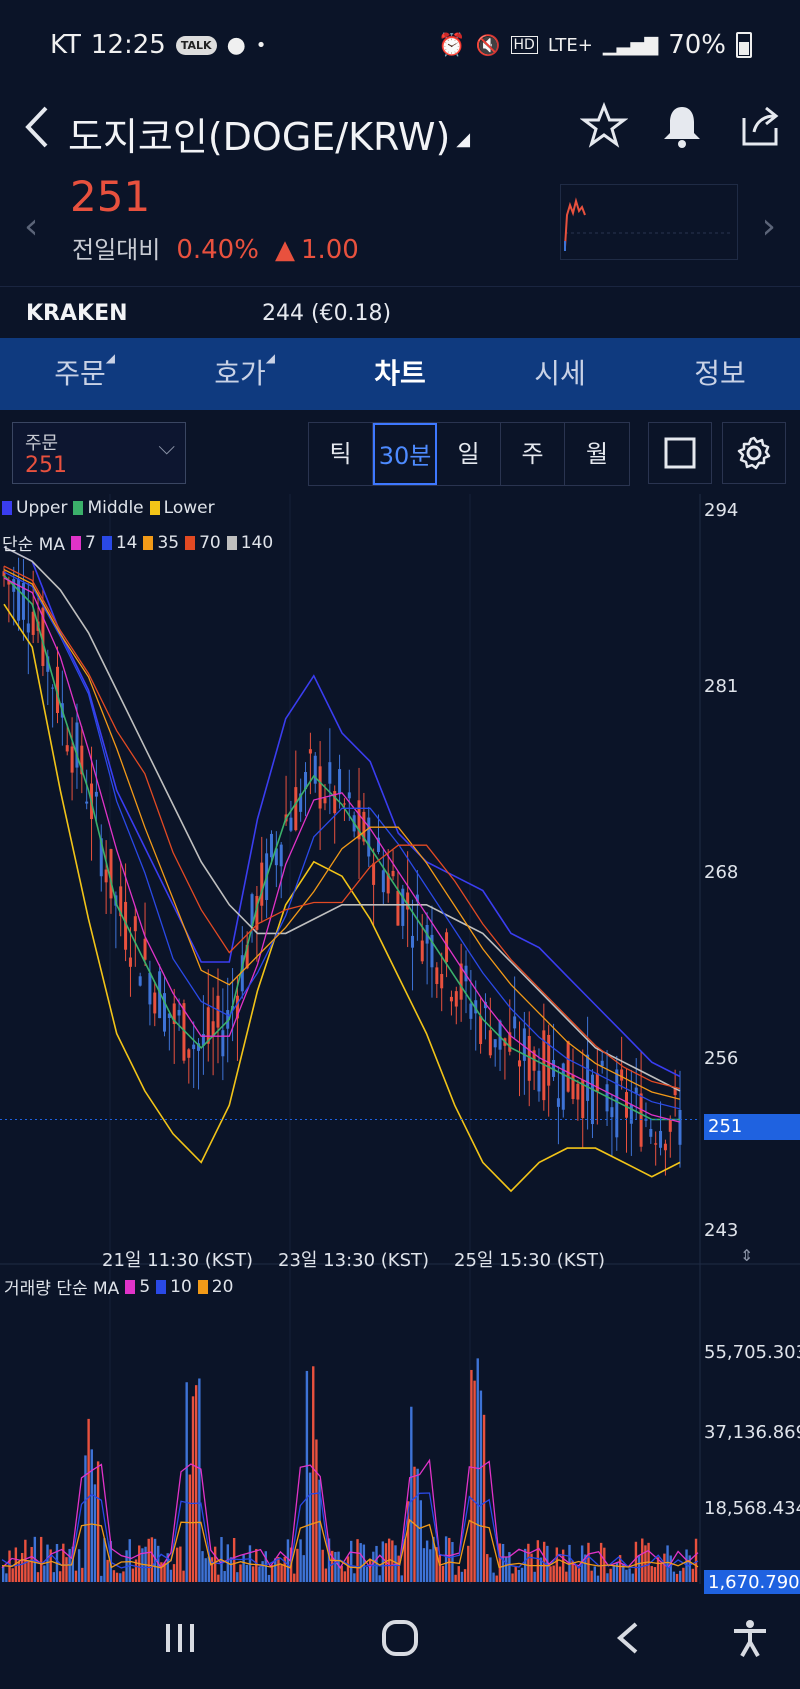  I want to click on app-header: 도지코인(DOGE/KRW) ◢, so click(400, 142).